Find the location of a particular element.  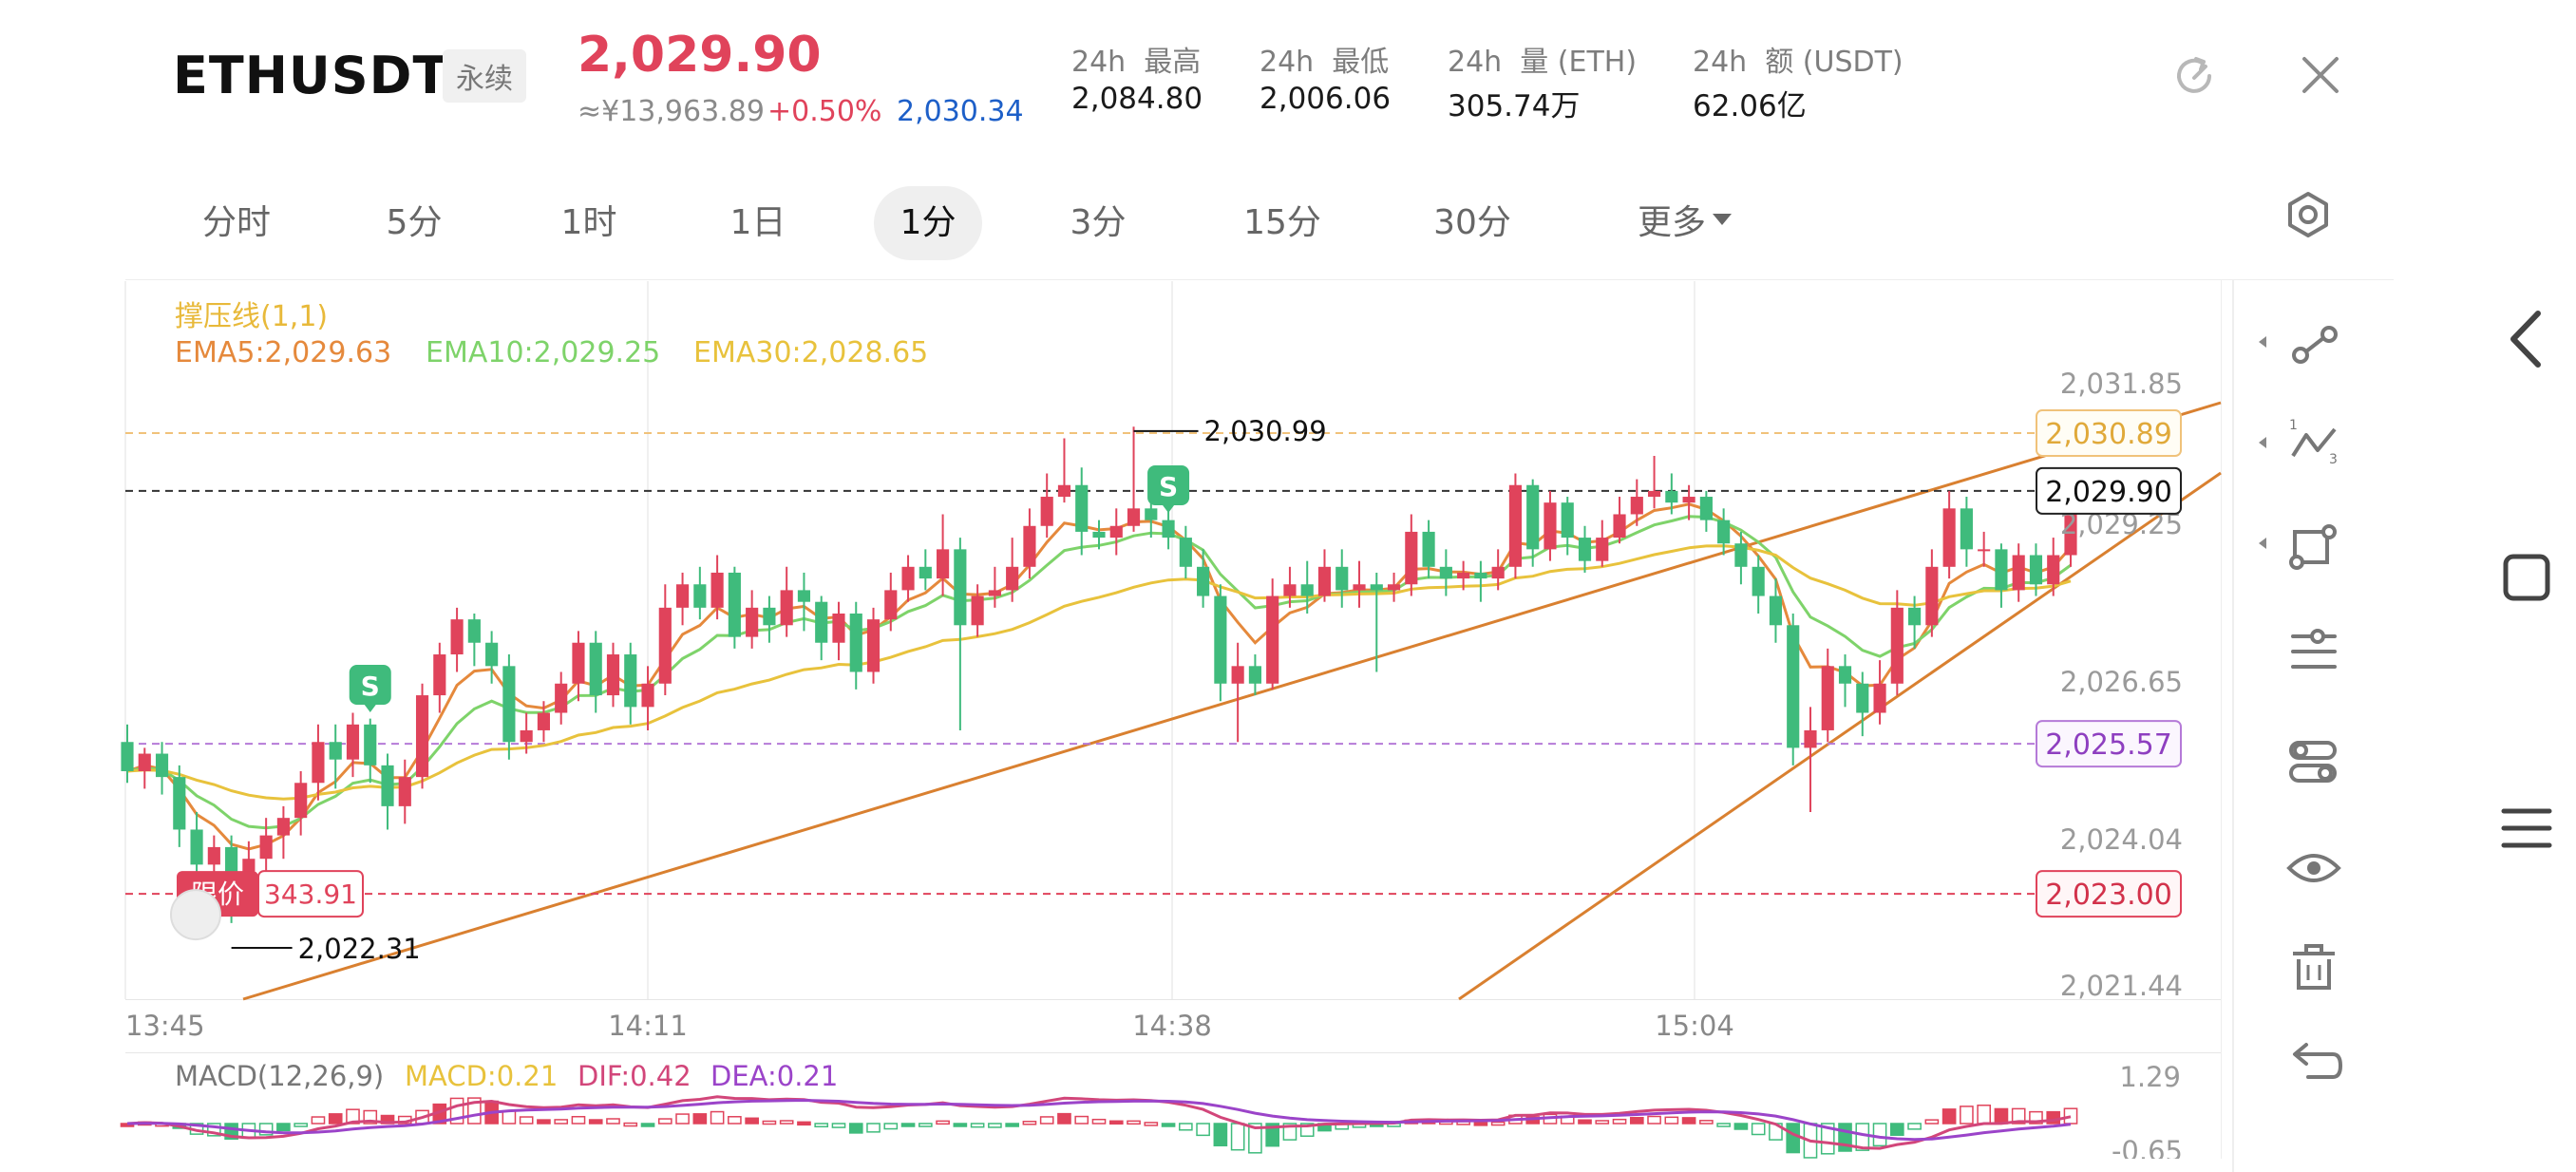

refresh-icon is located at coordinates (2194, 76).